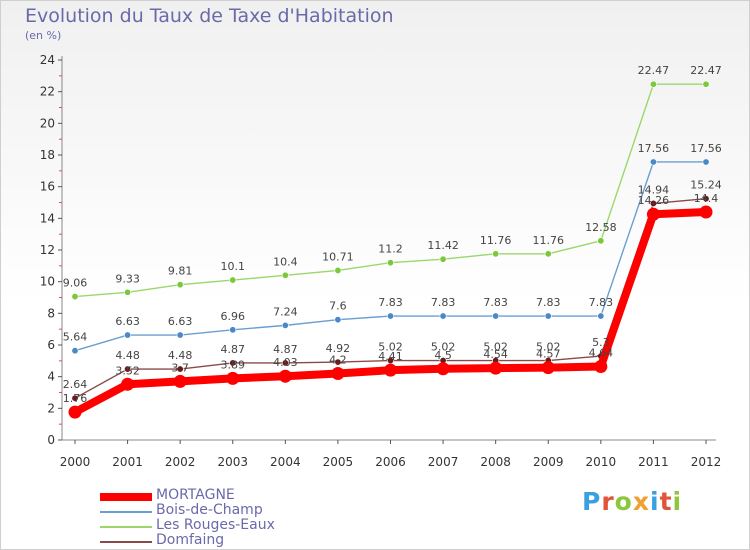  Describe the element at coordinates (47, 60) in the screenshot. I see `y-tick-label: 24` at that location.